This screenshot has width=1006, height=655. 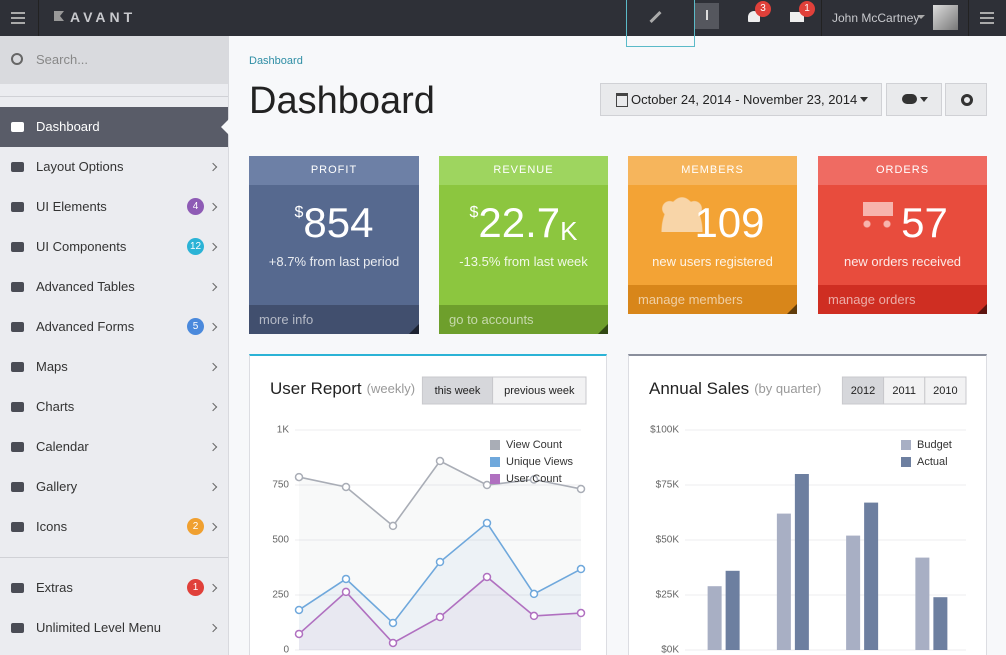 I want to click on nav-item: UI Components 12, so click(x=114, y=247).